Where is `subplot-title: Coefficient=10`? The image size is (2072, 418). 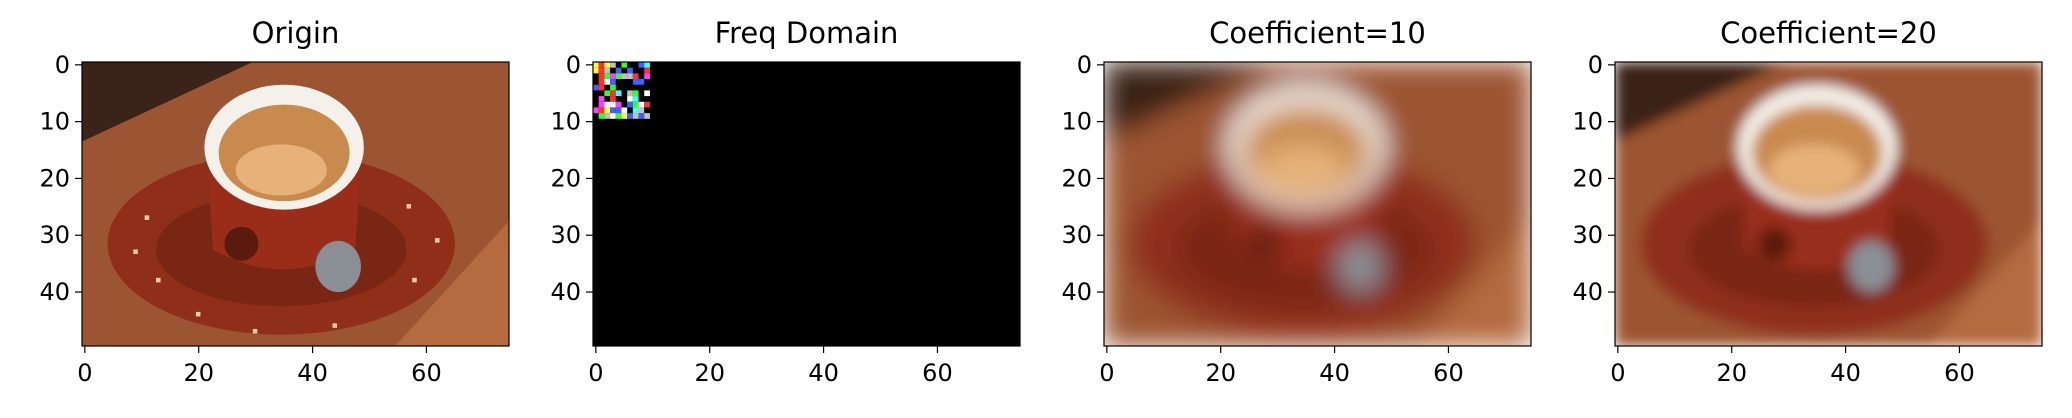
subplot-title: Coefficient=10 is located at coordinates (1317, 33).